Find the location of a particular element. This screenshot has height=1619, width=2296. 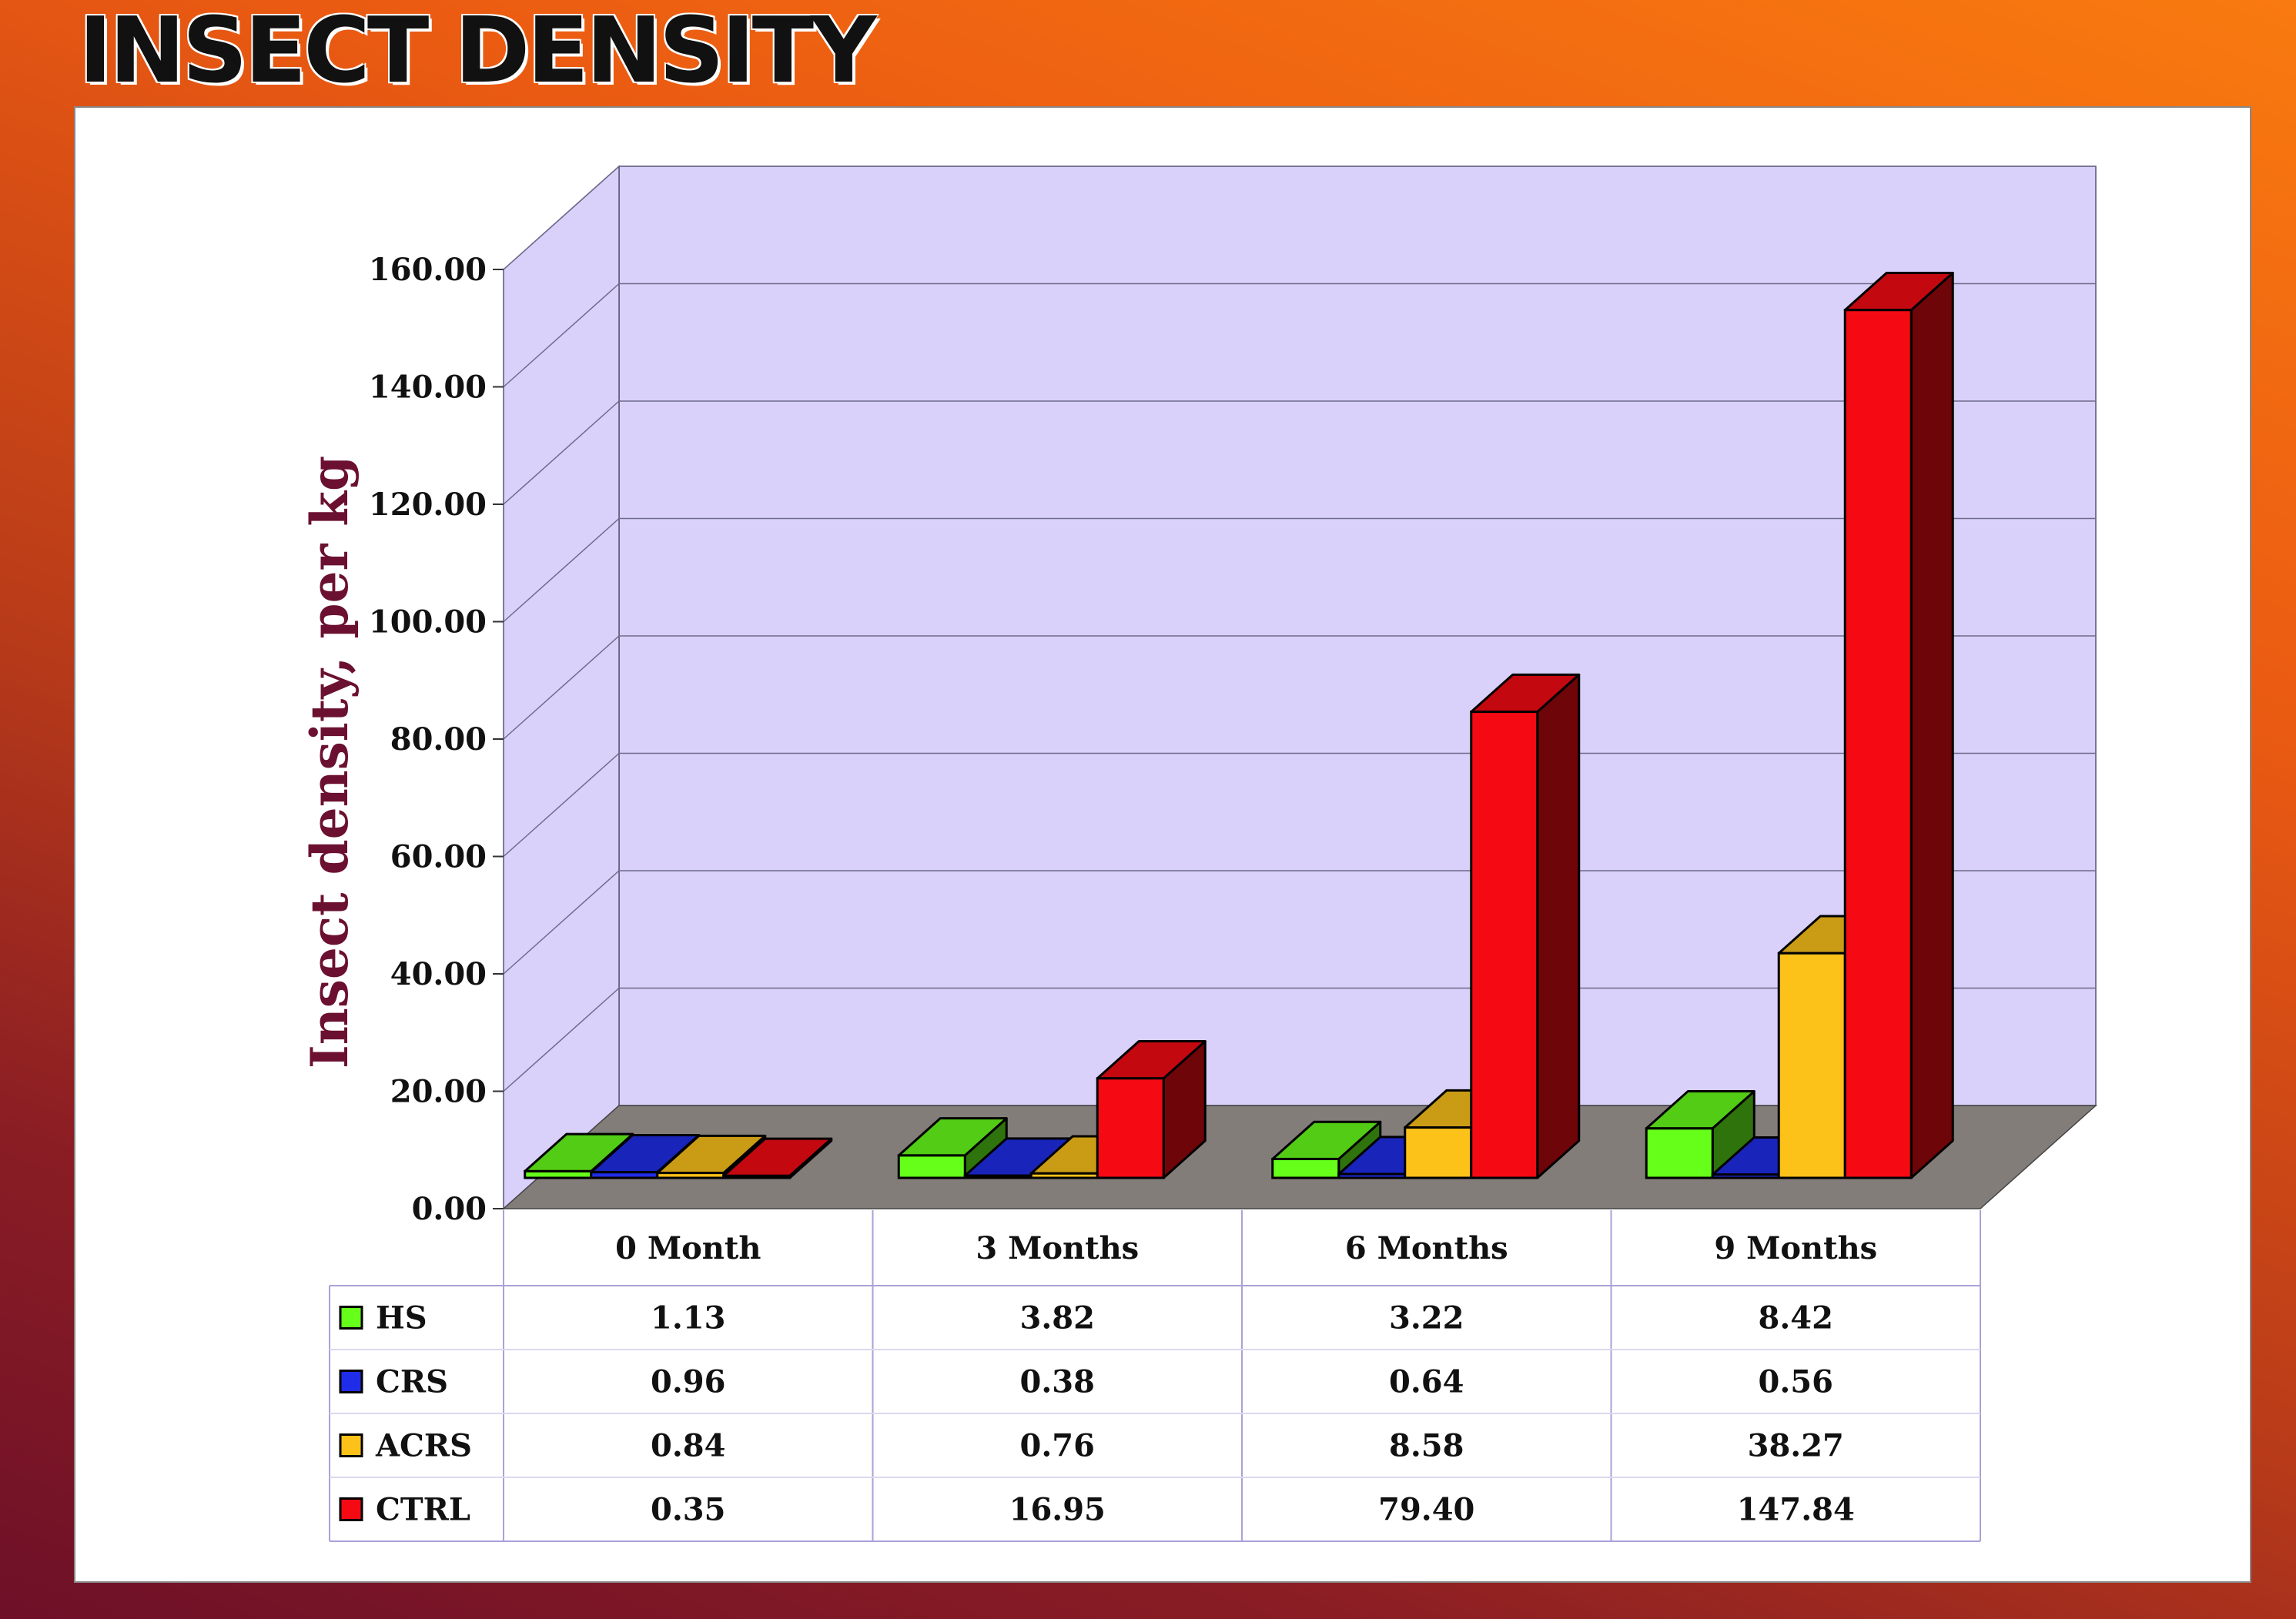

data-label: 147.84 is located at coordinates (1796, 1510).